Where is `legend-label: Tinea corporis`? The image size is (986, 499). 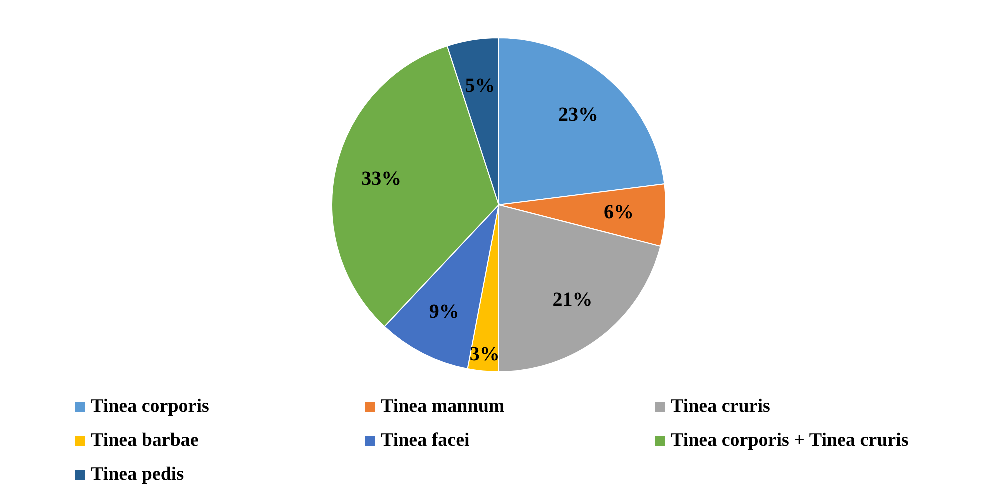 legend-label: Tinea corporis is located at coordinates (150, 407).